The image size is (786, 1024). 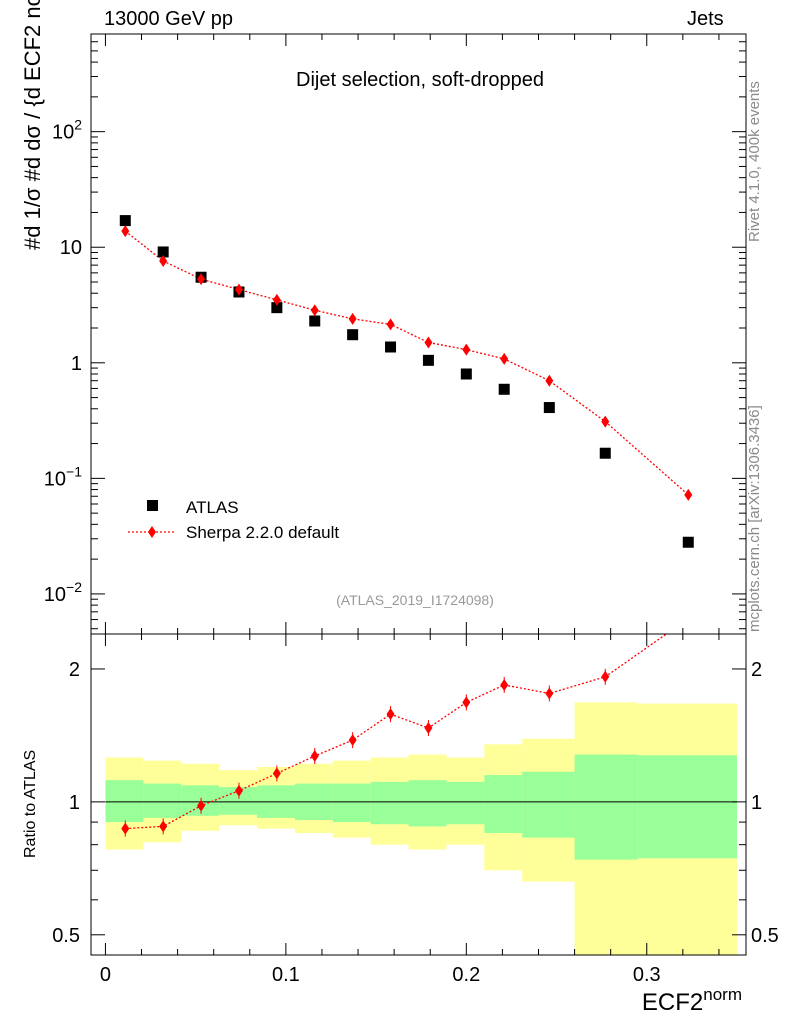 I want to click on y-tick-label-10: 10, so click(x=71, y=248).